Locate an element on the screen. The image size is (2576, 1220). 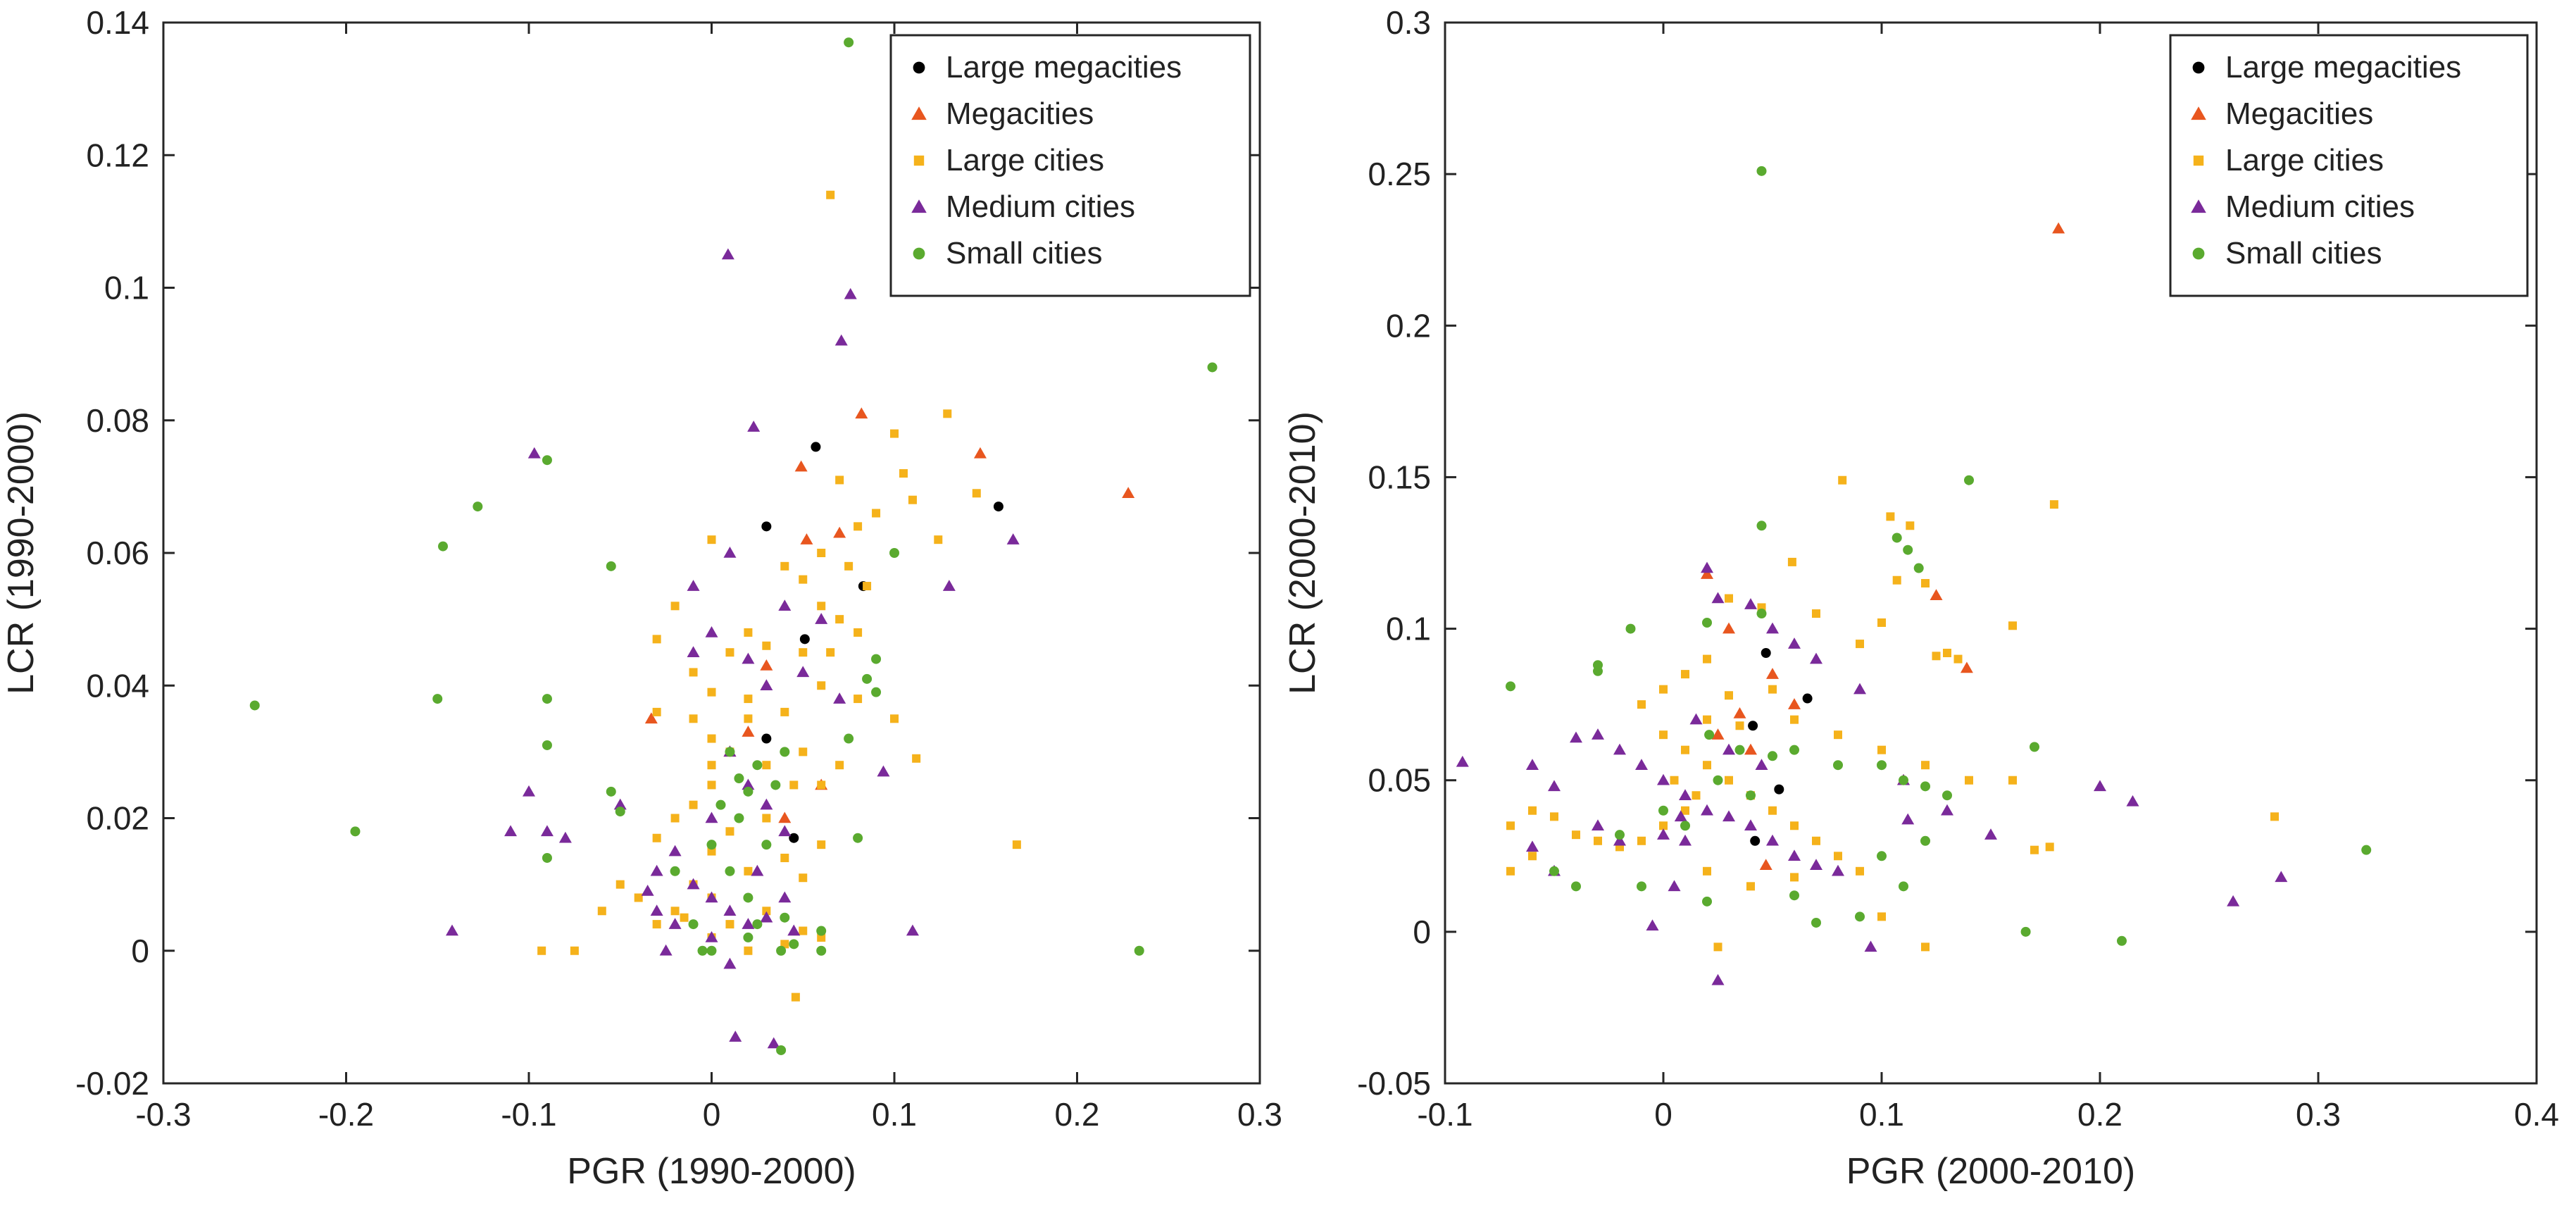
y-tick-label: 0.06 is located at coordinates (117, 553).